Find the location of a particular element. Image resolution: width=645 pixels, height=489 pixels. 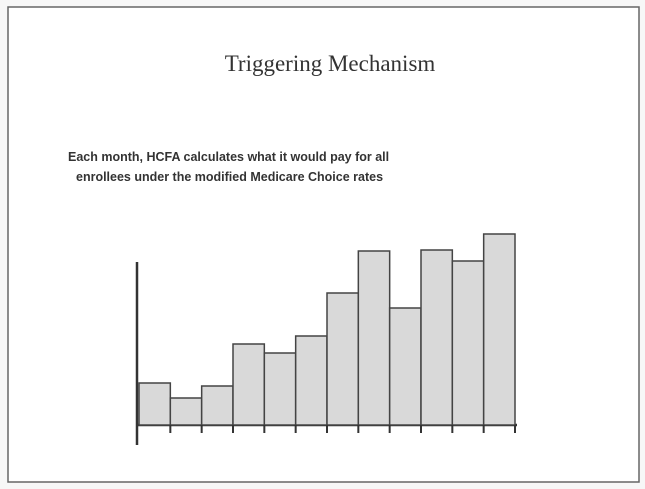

chart-title: Triggering Mechanism is located at coordinates (330, 63).